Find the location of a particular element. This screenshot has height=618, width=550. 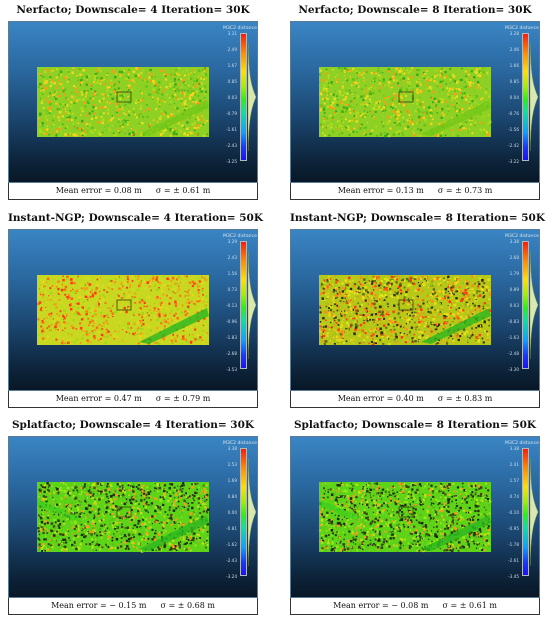

mean-error: Mean error = 0.40 m is located at coordinates (380, 398).